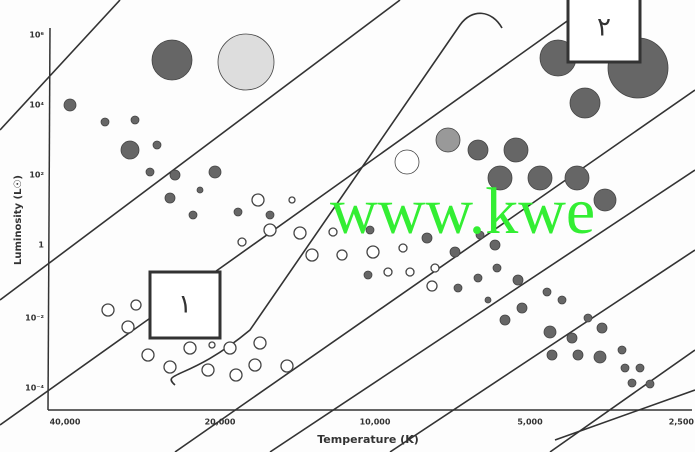 The image size is (695, 452). I want to click on y-tick-label: 10⁴, so click(36, 105).